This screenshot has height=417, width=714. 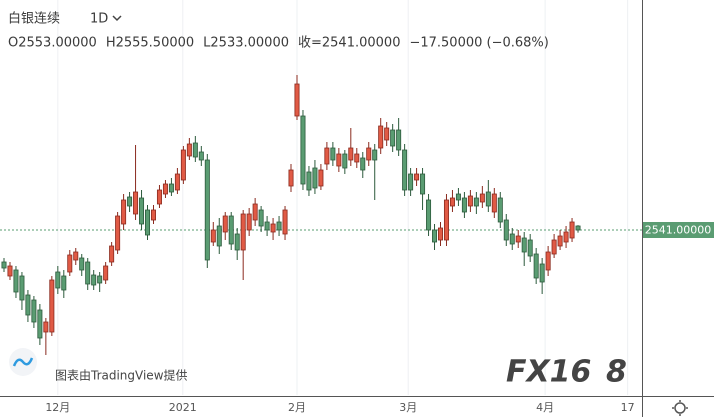 I want to click on interval: 1D, so click(x=99, y=19).